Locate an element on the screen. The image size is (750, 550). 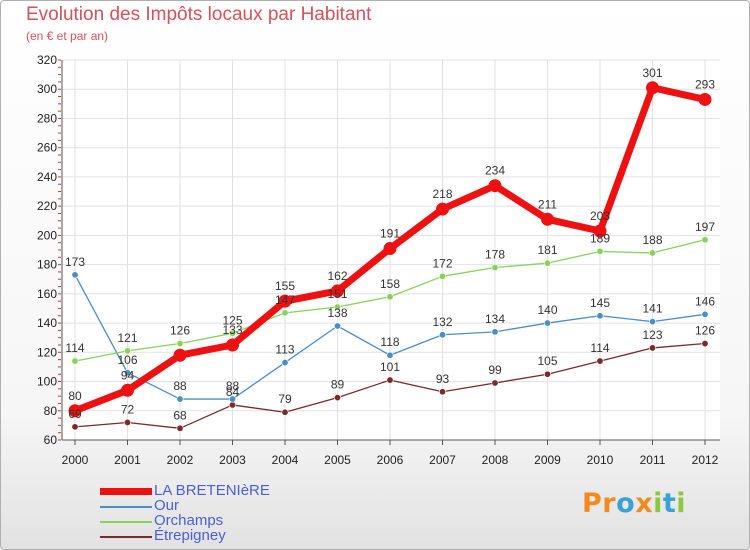
x-tick-label: 2006 is located at coordinates (390, 460).